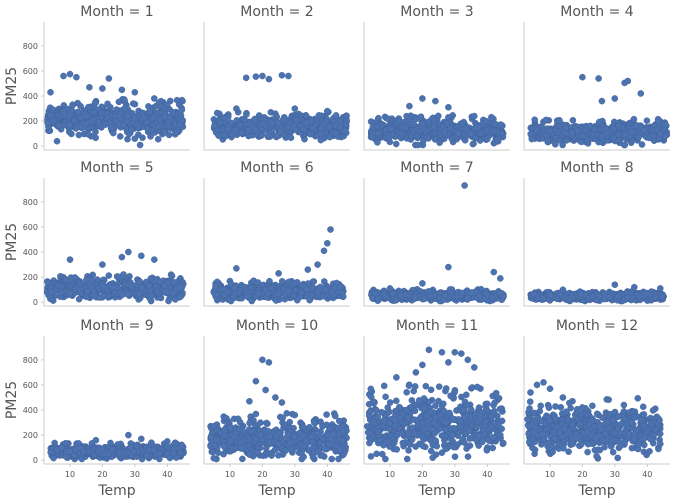  I want to click on facet-panel-8: Month = 8, so click(596, 233).